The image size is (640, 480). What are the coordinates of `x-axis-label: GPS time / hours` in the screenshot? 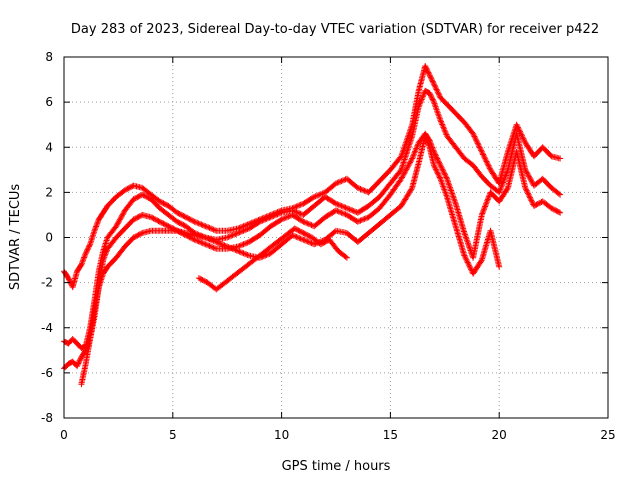 It's located at (336, 466).